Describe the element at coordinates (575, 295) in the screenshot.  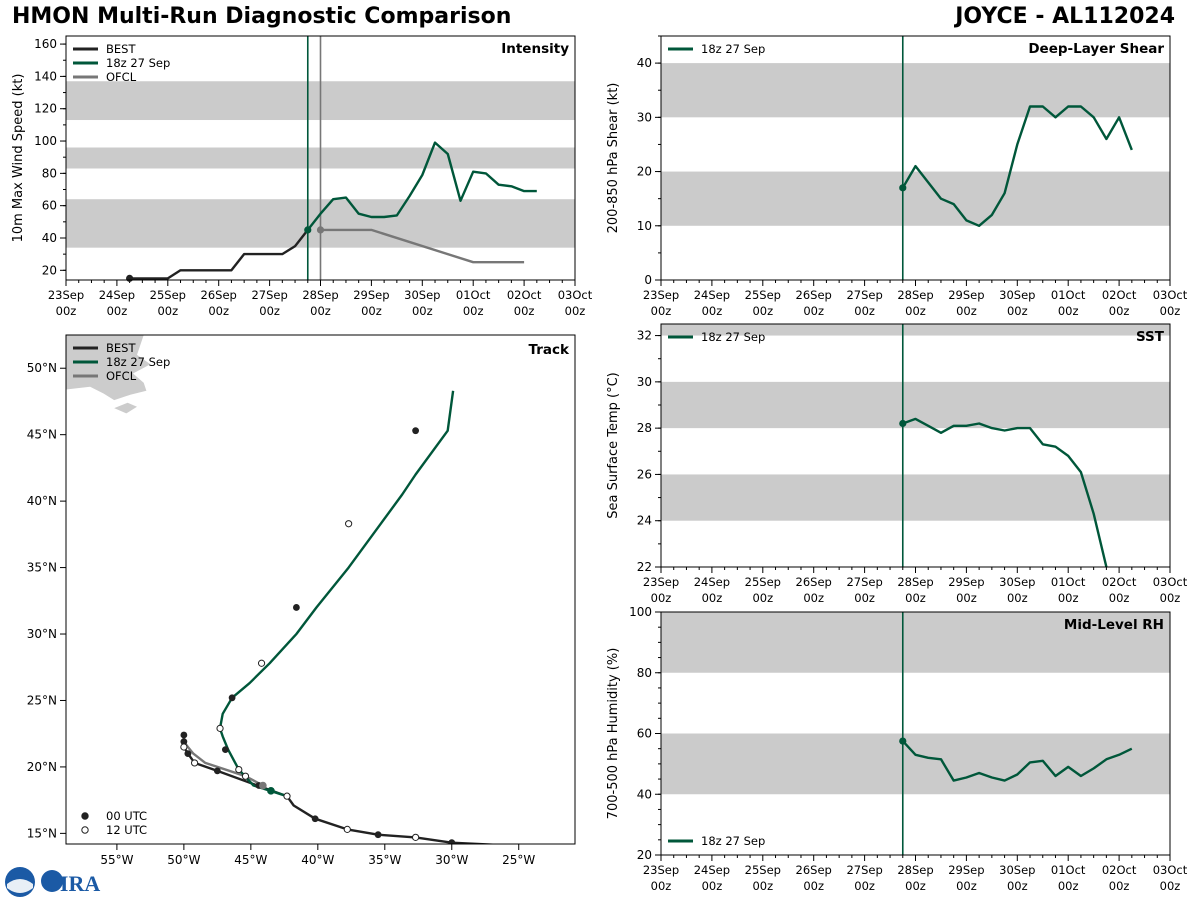
I see `x-tick-label: 03Oct` at that location.